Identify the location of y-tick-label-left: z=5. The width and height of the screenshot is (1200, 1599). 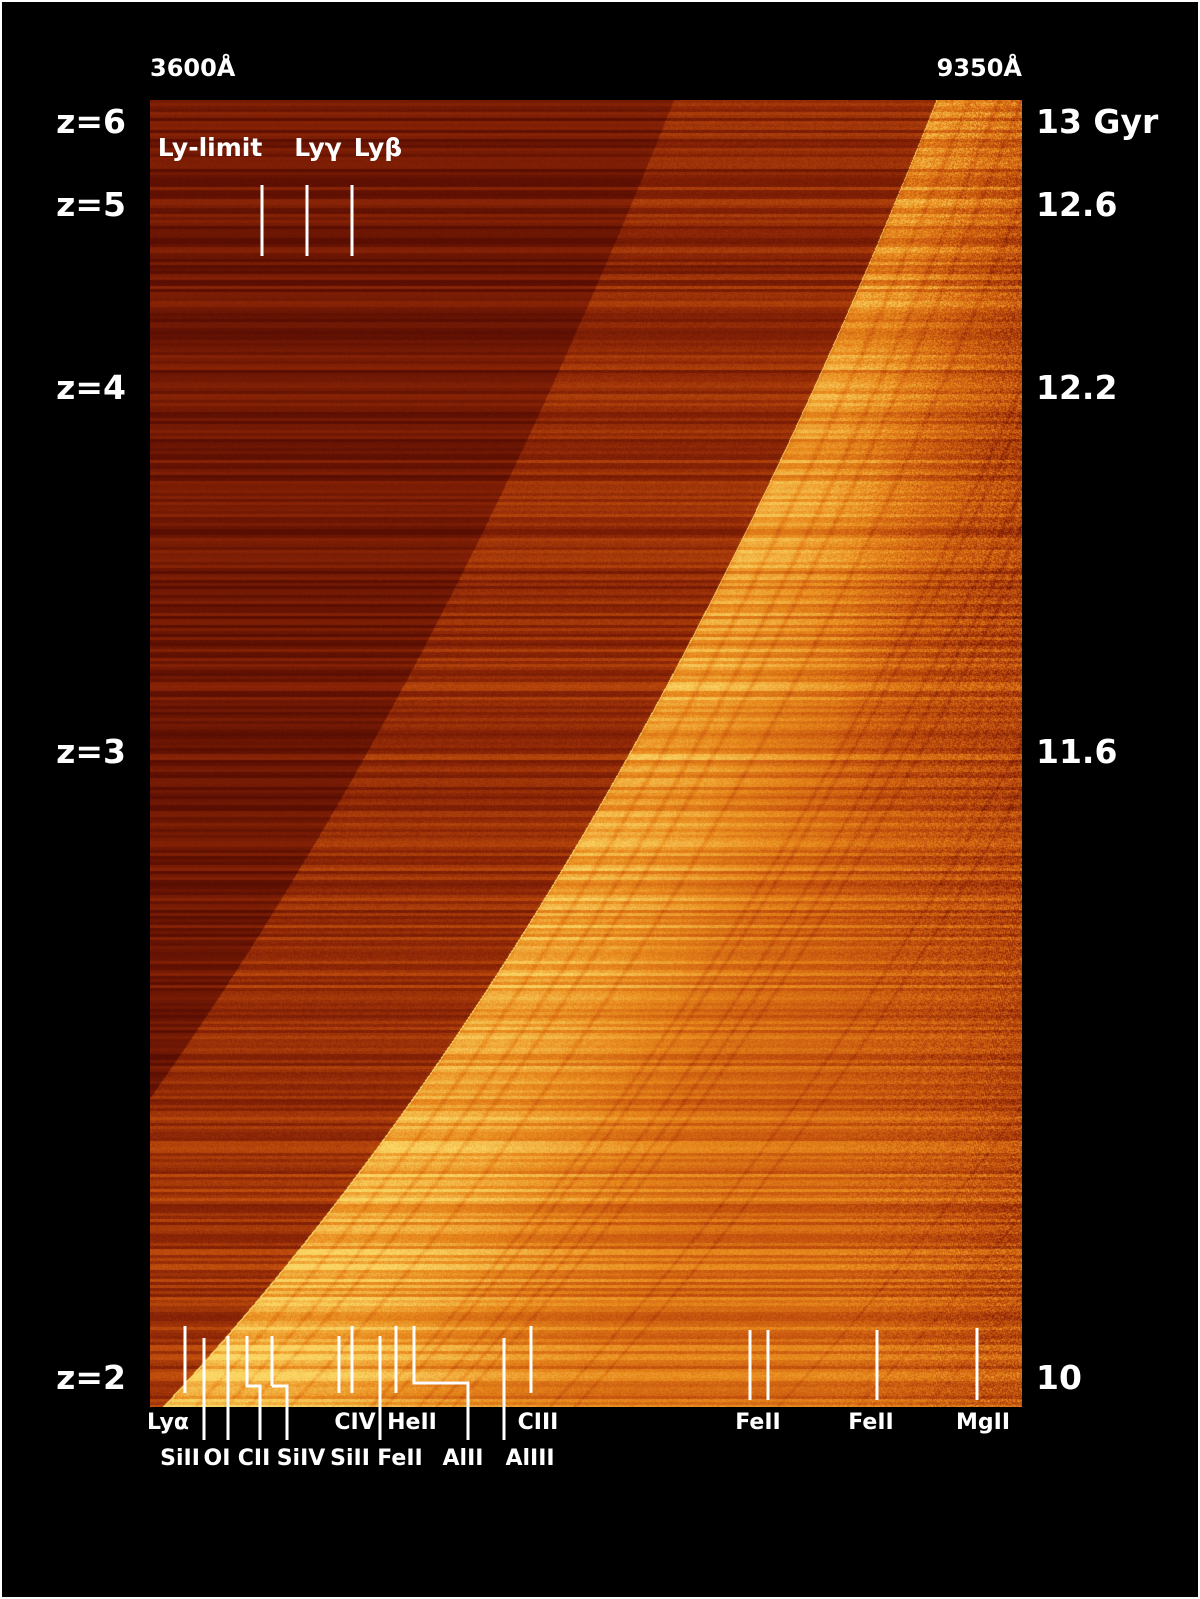
(91, 204).